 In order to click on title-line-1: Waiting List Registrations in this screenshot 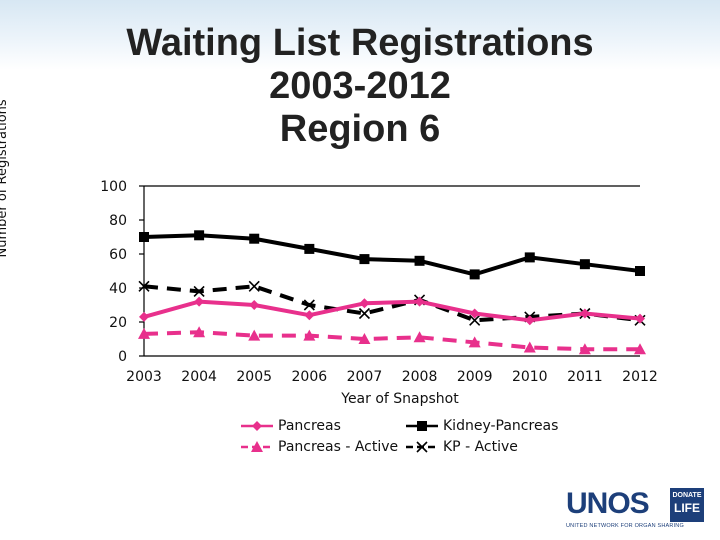, I will do `click(360, 43)`.